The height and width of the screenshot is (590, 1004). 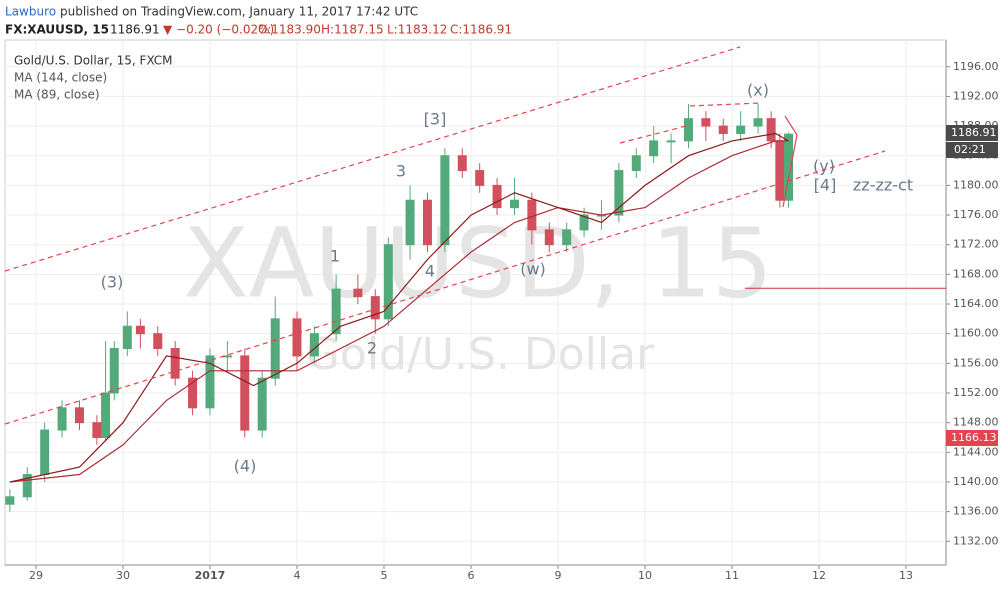 What do you see at coordinates (435, 119) in the screenshot?
I see `wave-label: [3]` at bounding box center [435, 119].